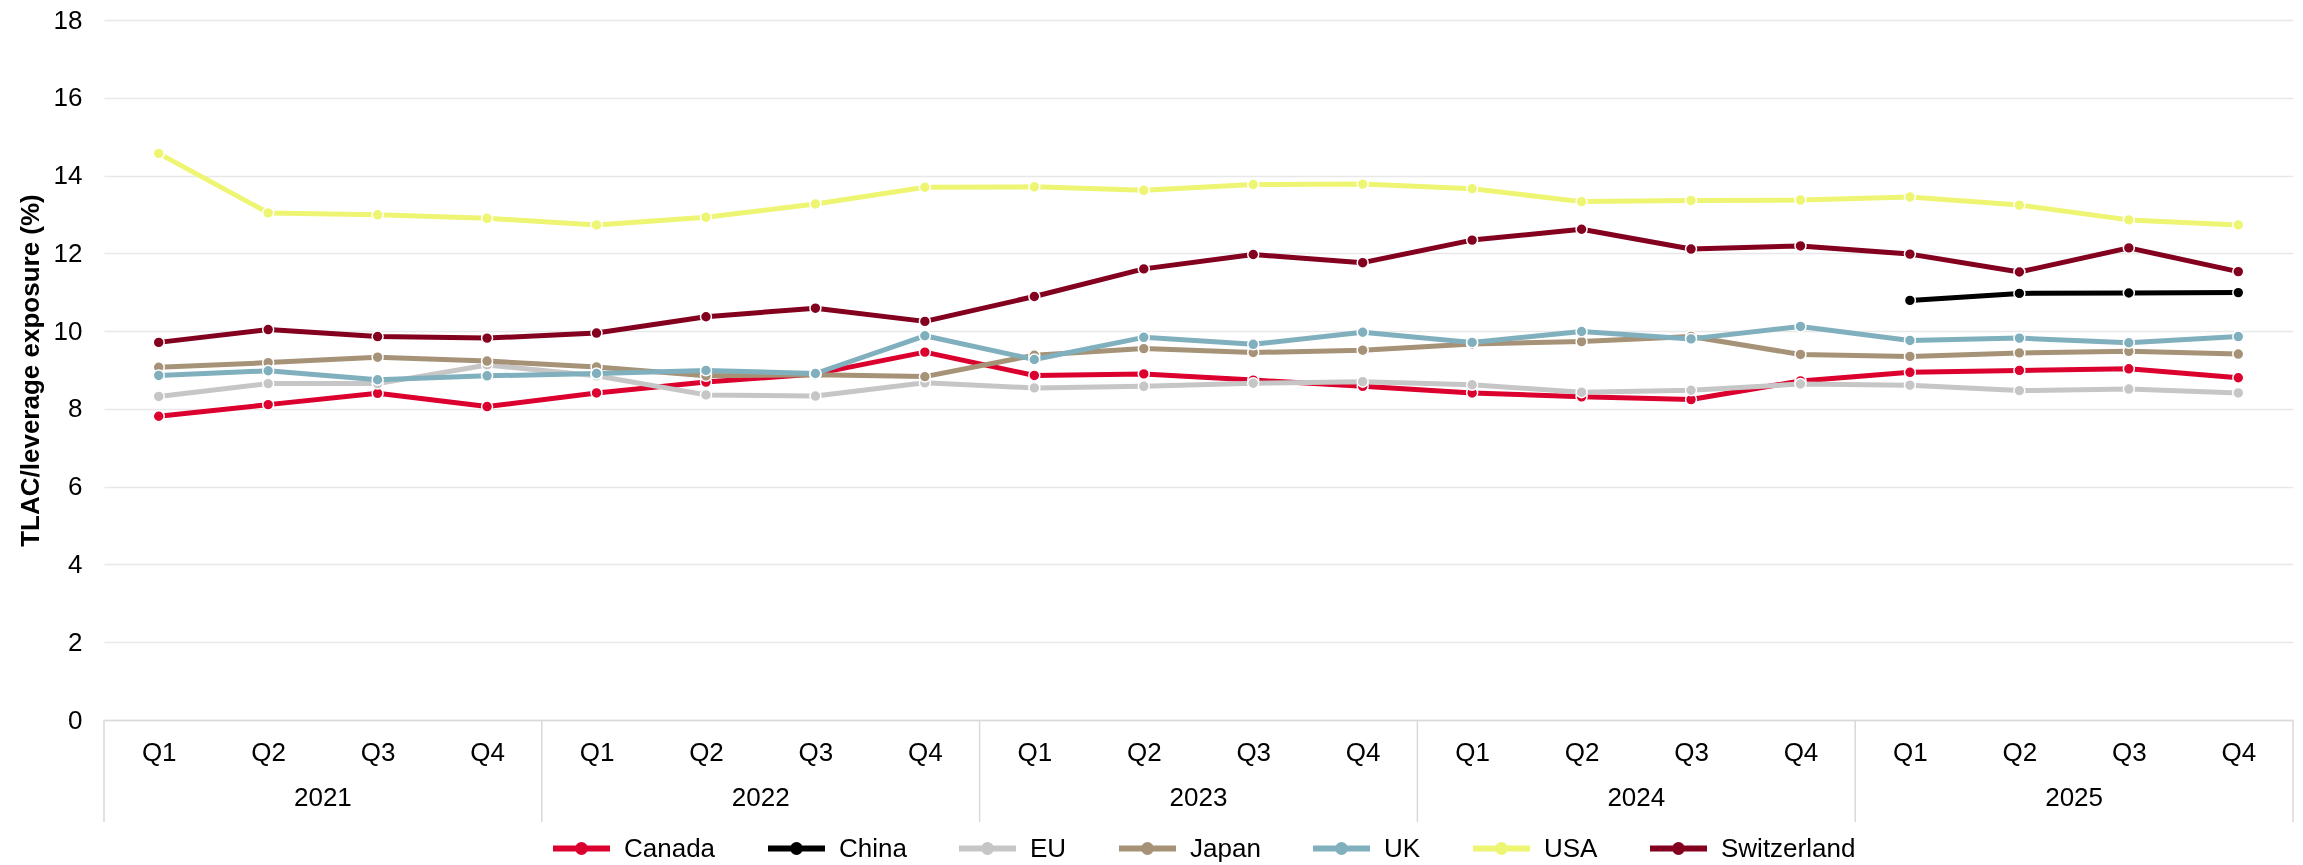  I want to click on y-tick-label: 12, so click(68, 252).